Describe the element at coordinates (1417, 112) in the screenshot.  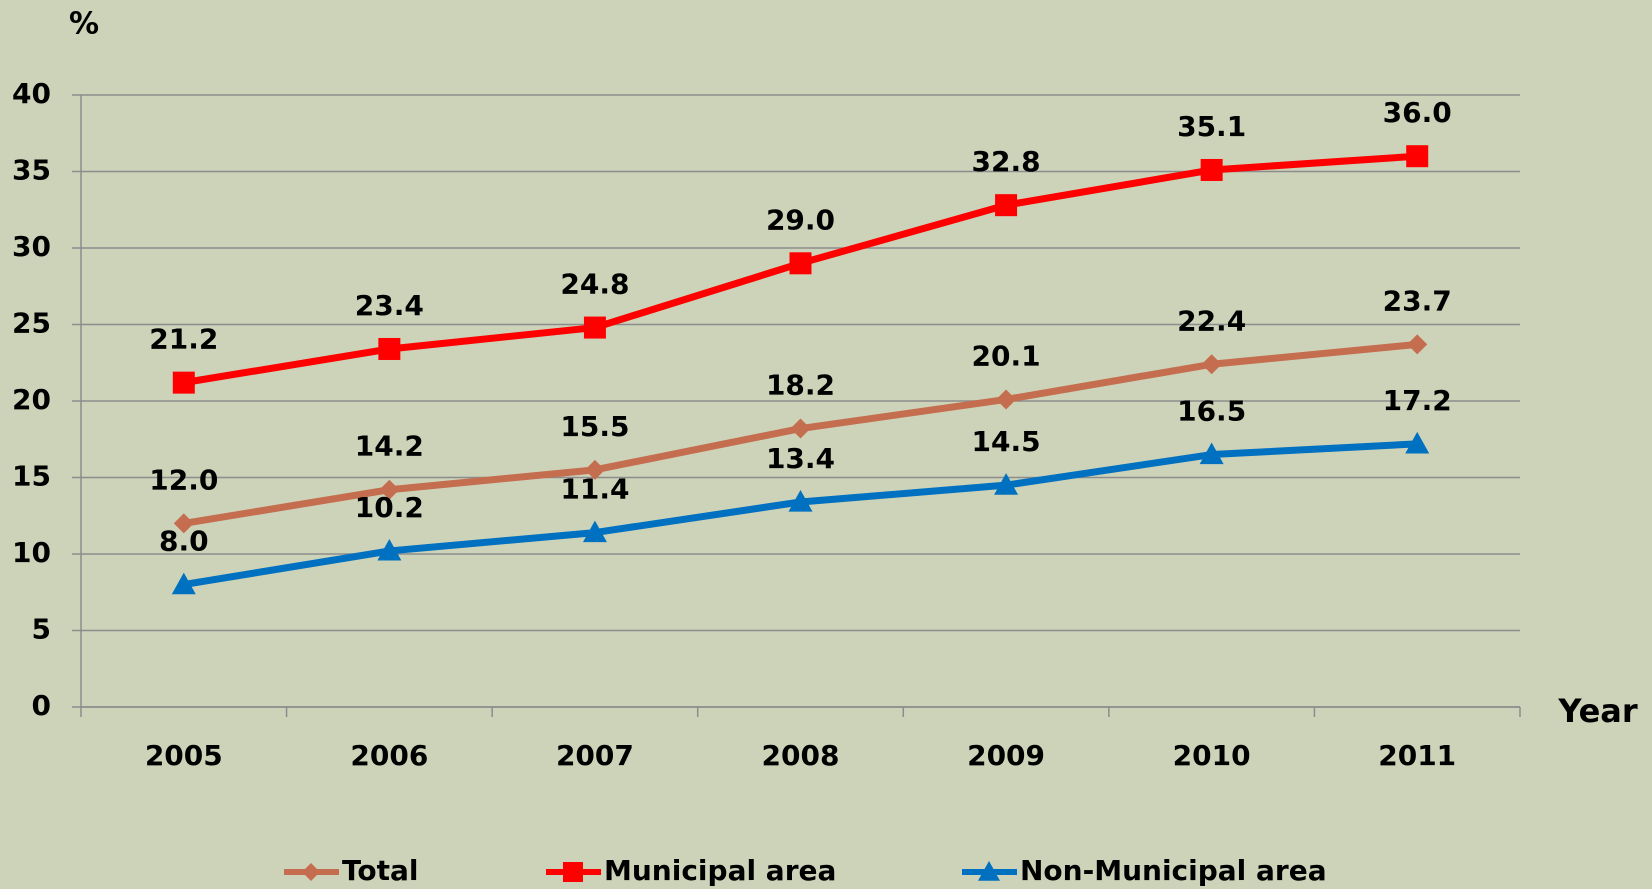
I see `data-label: 36.0` at that location.